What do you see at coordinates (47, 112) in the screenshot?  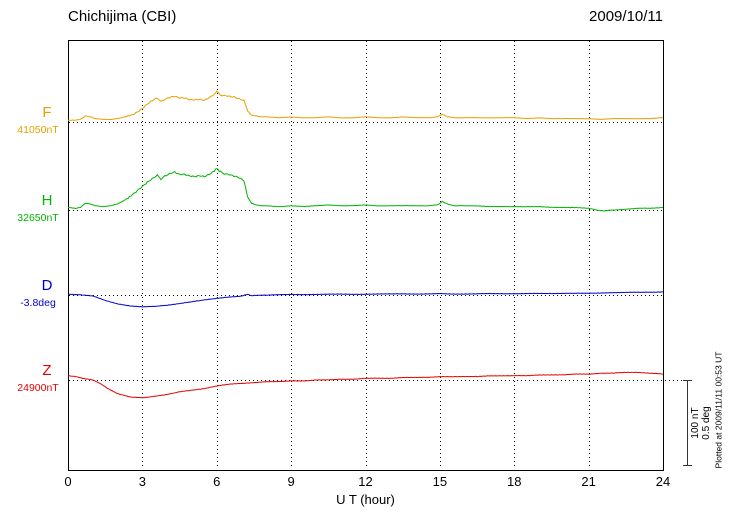 I see `trace-label-F: F` at bounding box center [47, 112].